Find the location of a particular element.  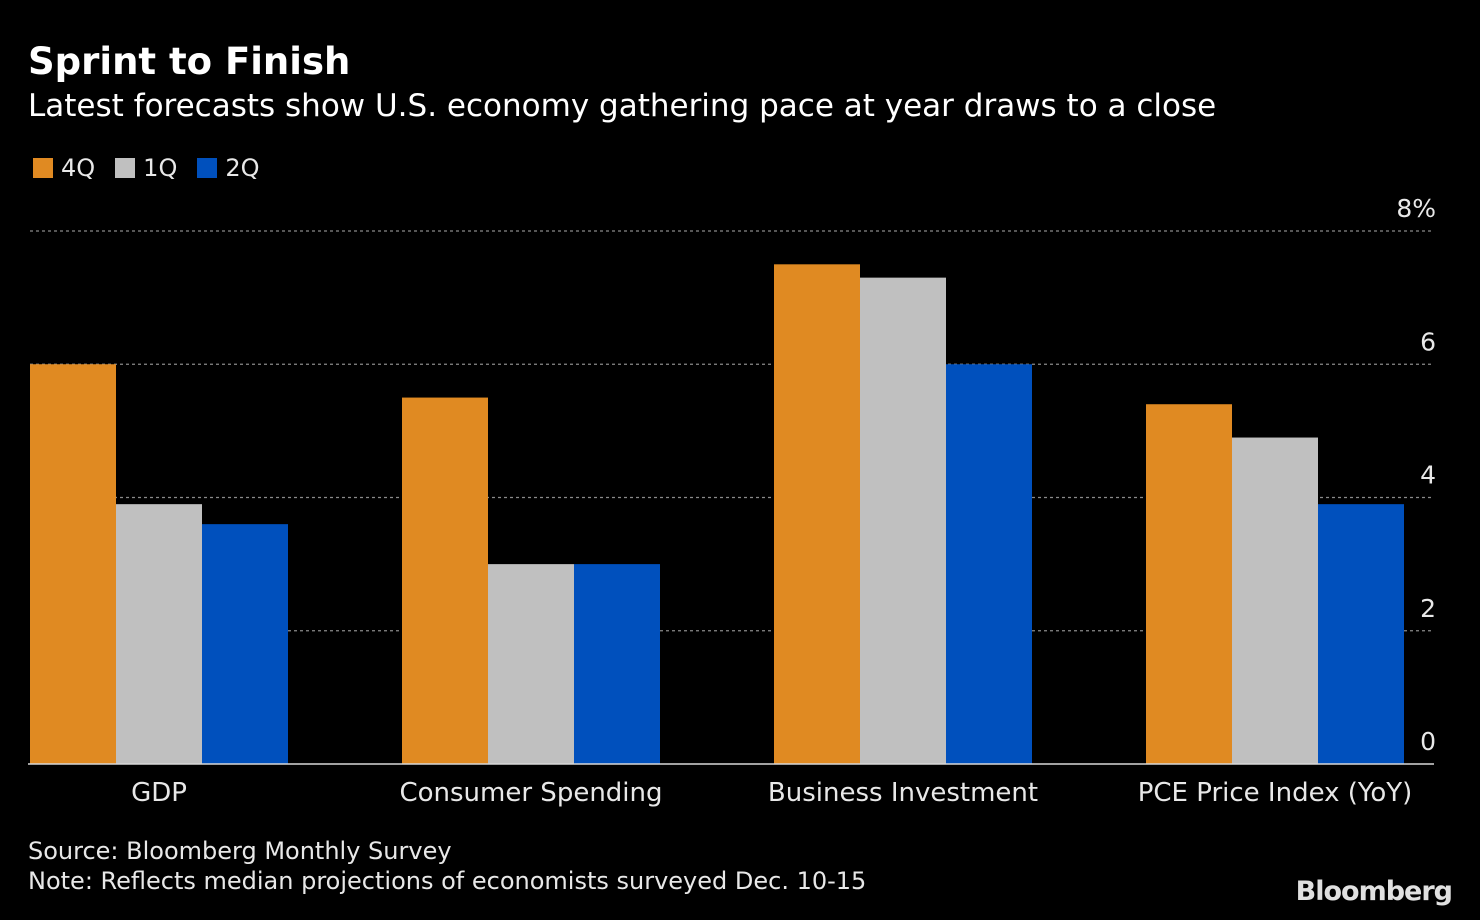

legend-item-4q: 4Q is located at coordinates (64, 168).